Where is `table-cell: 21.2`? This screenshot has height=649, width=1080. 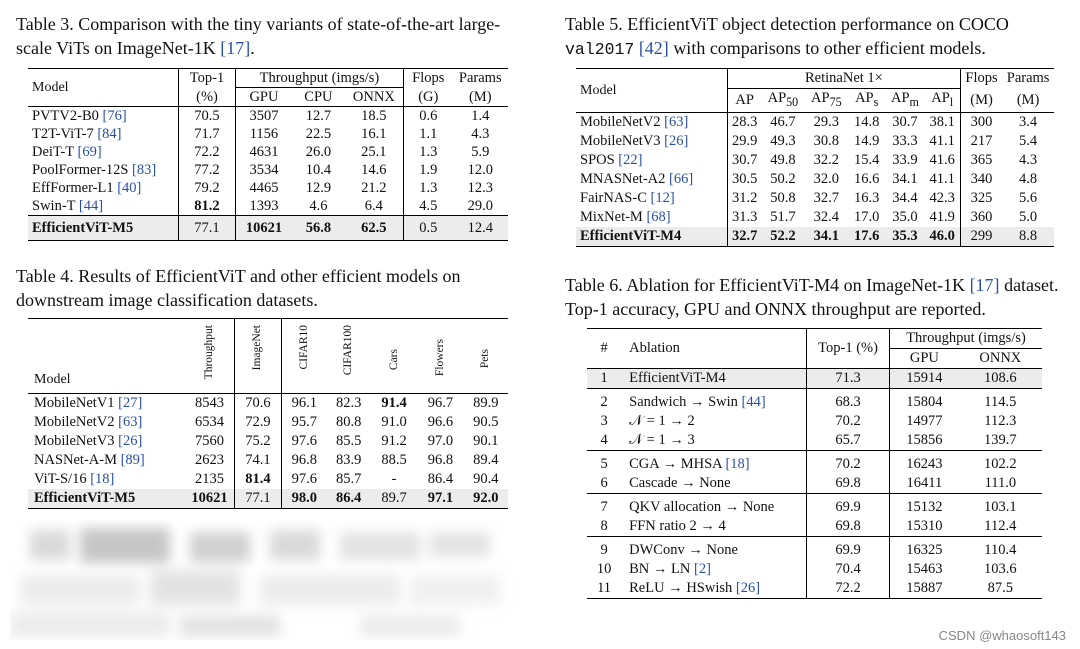 table-cell: 21.2 is located at coordinates (374, 188).